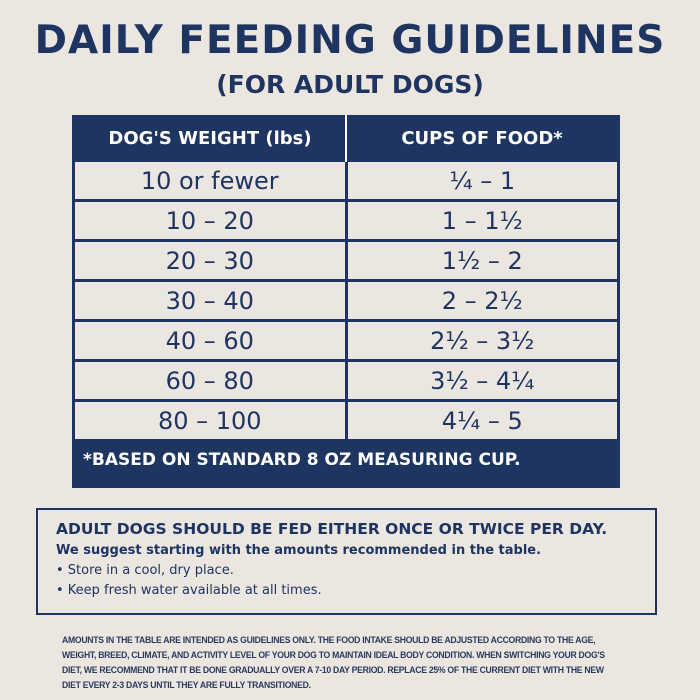 Image resolution: width=700 pixels, height=700 pixels. Describe the element at coordinates (482, 300) in the screenshot. I see `cups-cell: 2 – 2½` at that location.